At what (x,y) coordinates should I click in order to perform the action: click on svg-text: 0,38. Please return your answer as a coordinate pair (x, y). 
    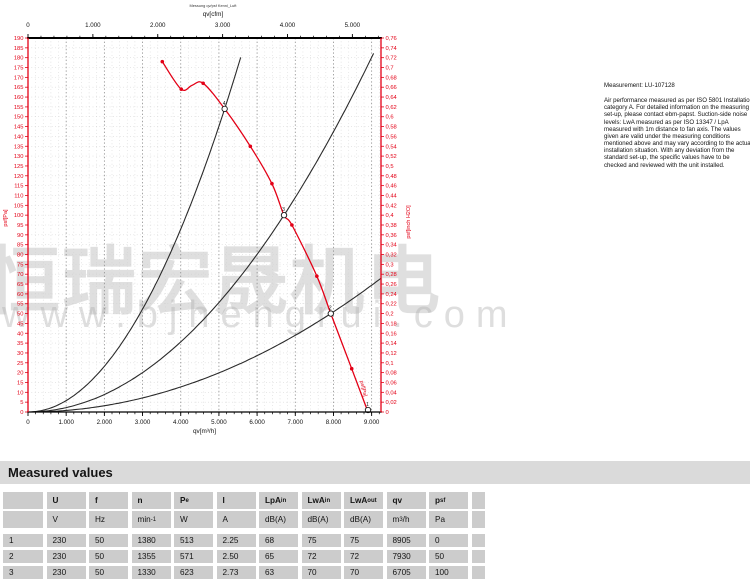
    Looking at the image, I should click on (391, 226).